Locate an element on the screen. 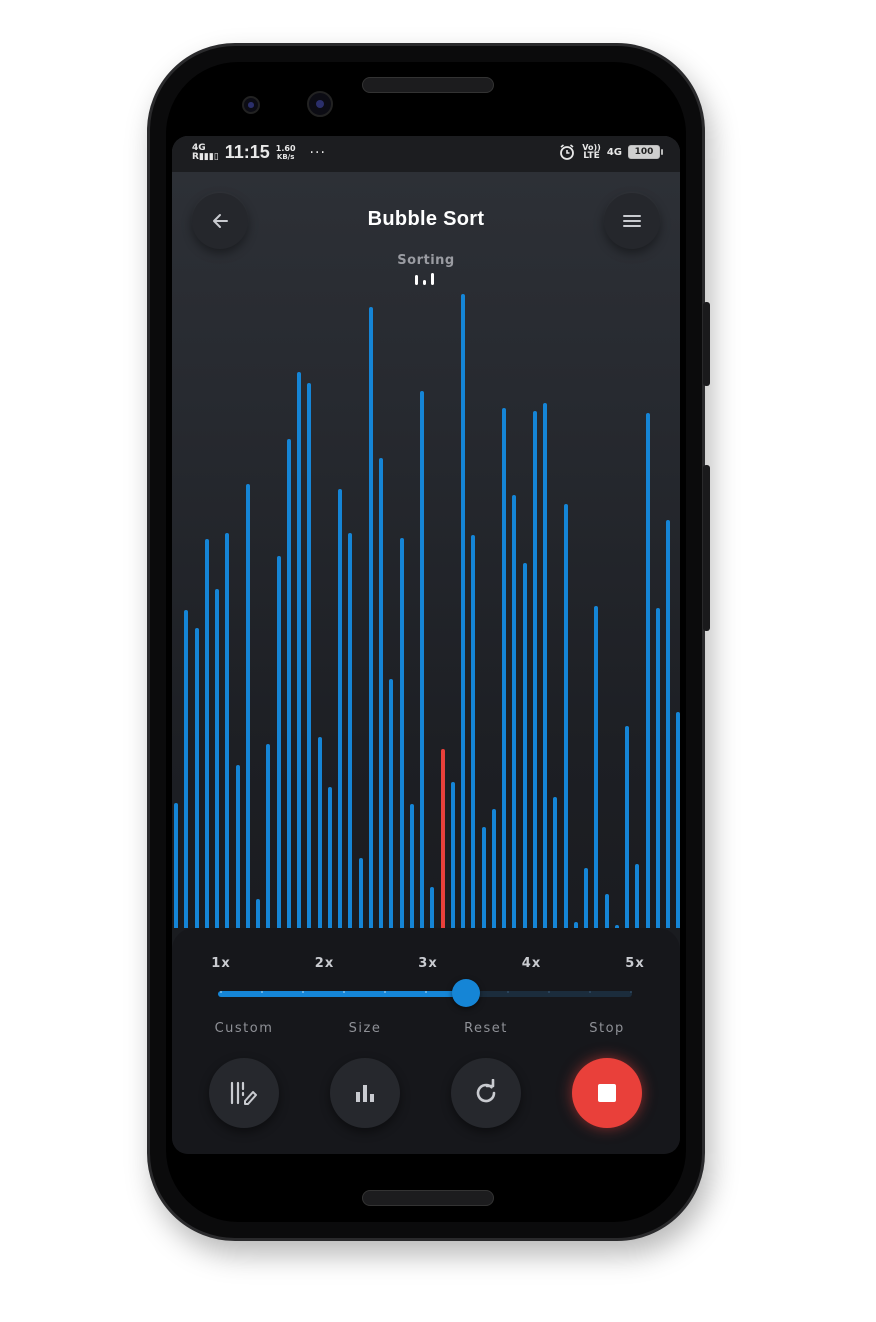  stop-label: Stop is located at coordinates (607, 1028).